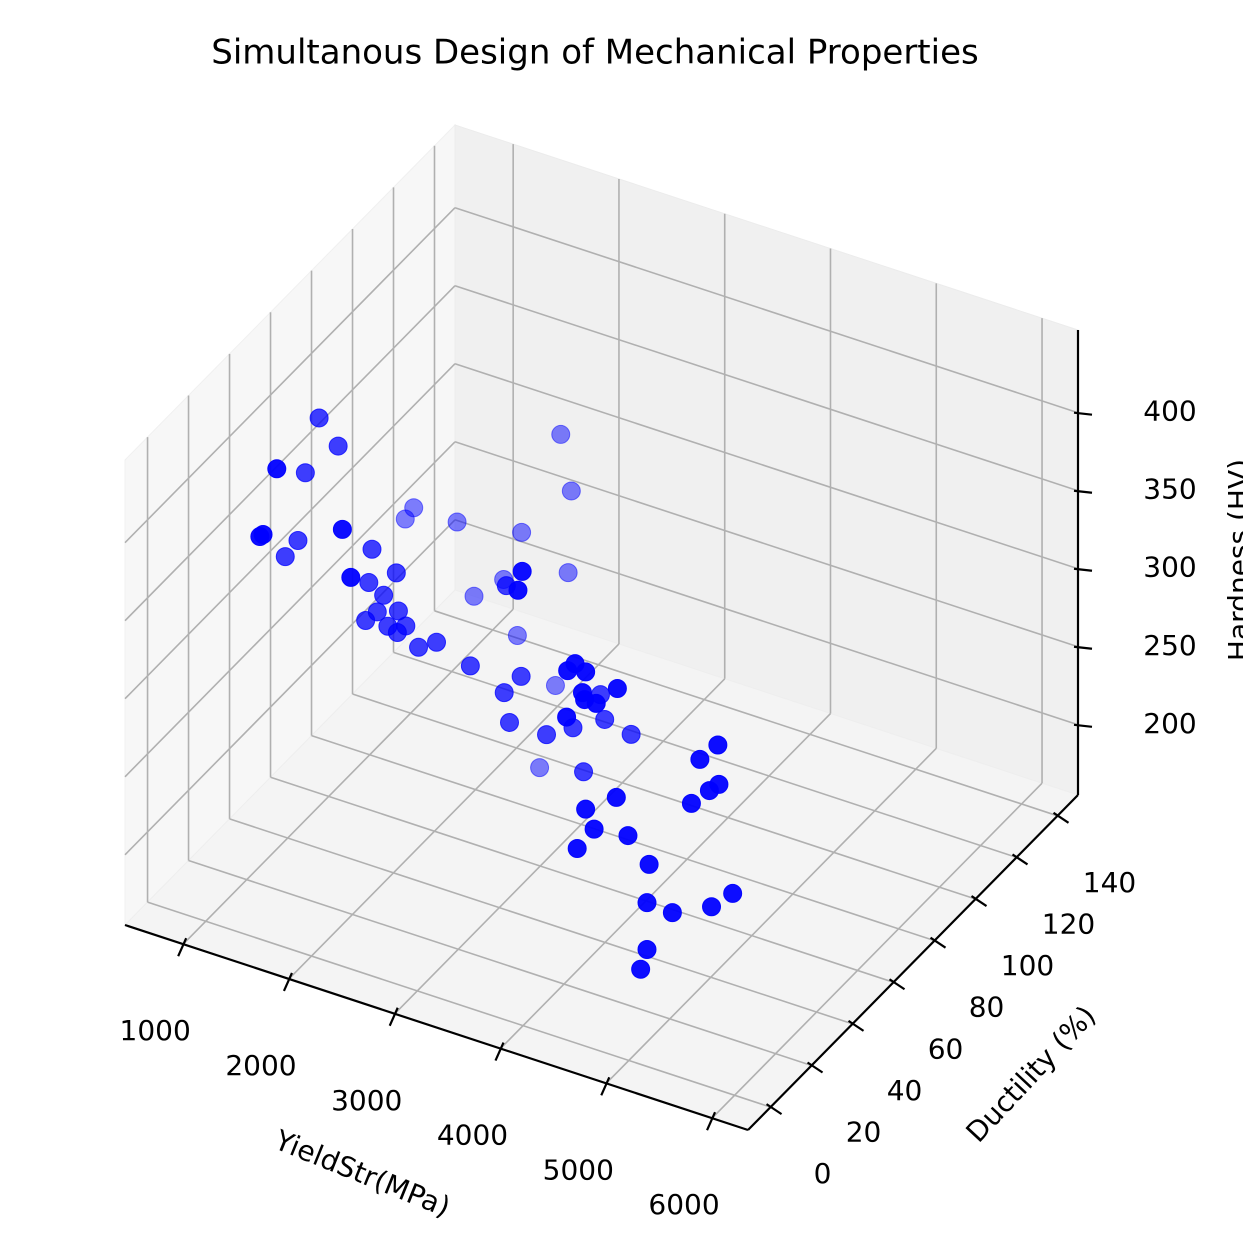 This screenshot has width=1243, height=1260. I want to click on y-tick-label: 0, so click(823, 1173).